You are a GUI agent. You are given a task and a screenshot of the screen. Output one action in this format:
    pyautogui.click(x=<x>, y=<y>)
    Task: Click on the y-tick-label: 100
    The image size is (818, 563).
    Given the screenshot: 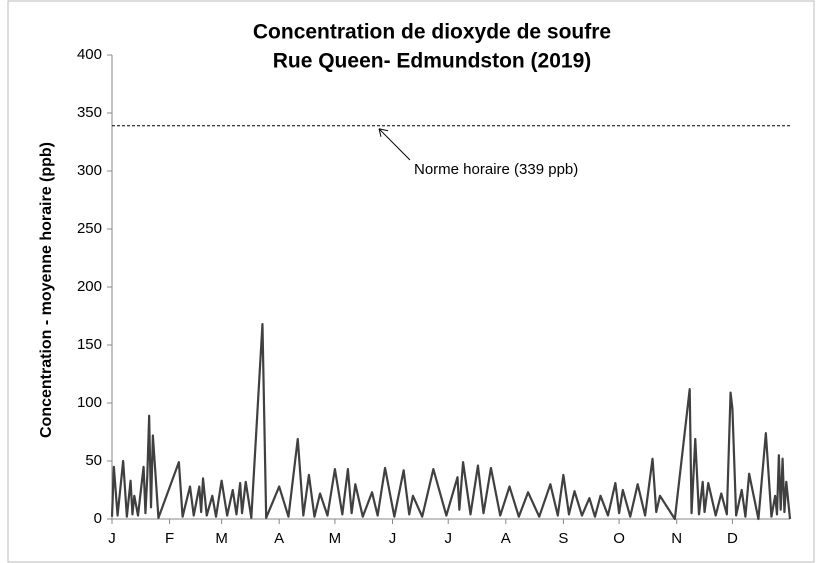 What is the action you would take?
    pyautogui.click(x=89, y=402)
    